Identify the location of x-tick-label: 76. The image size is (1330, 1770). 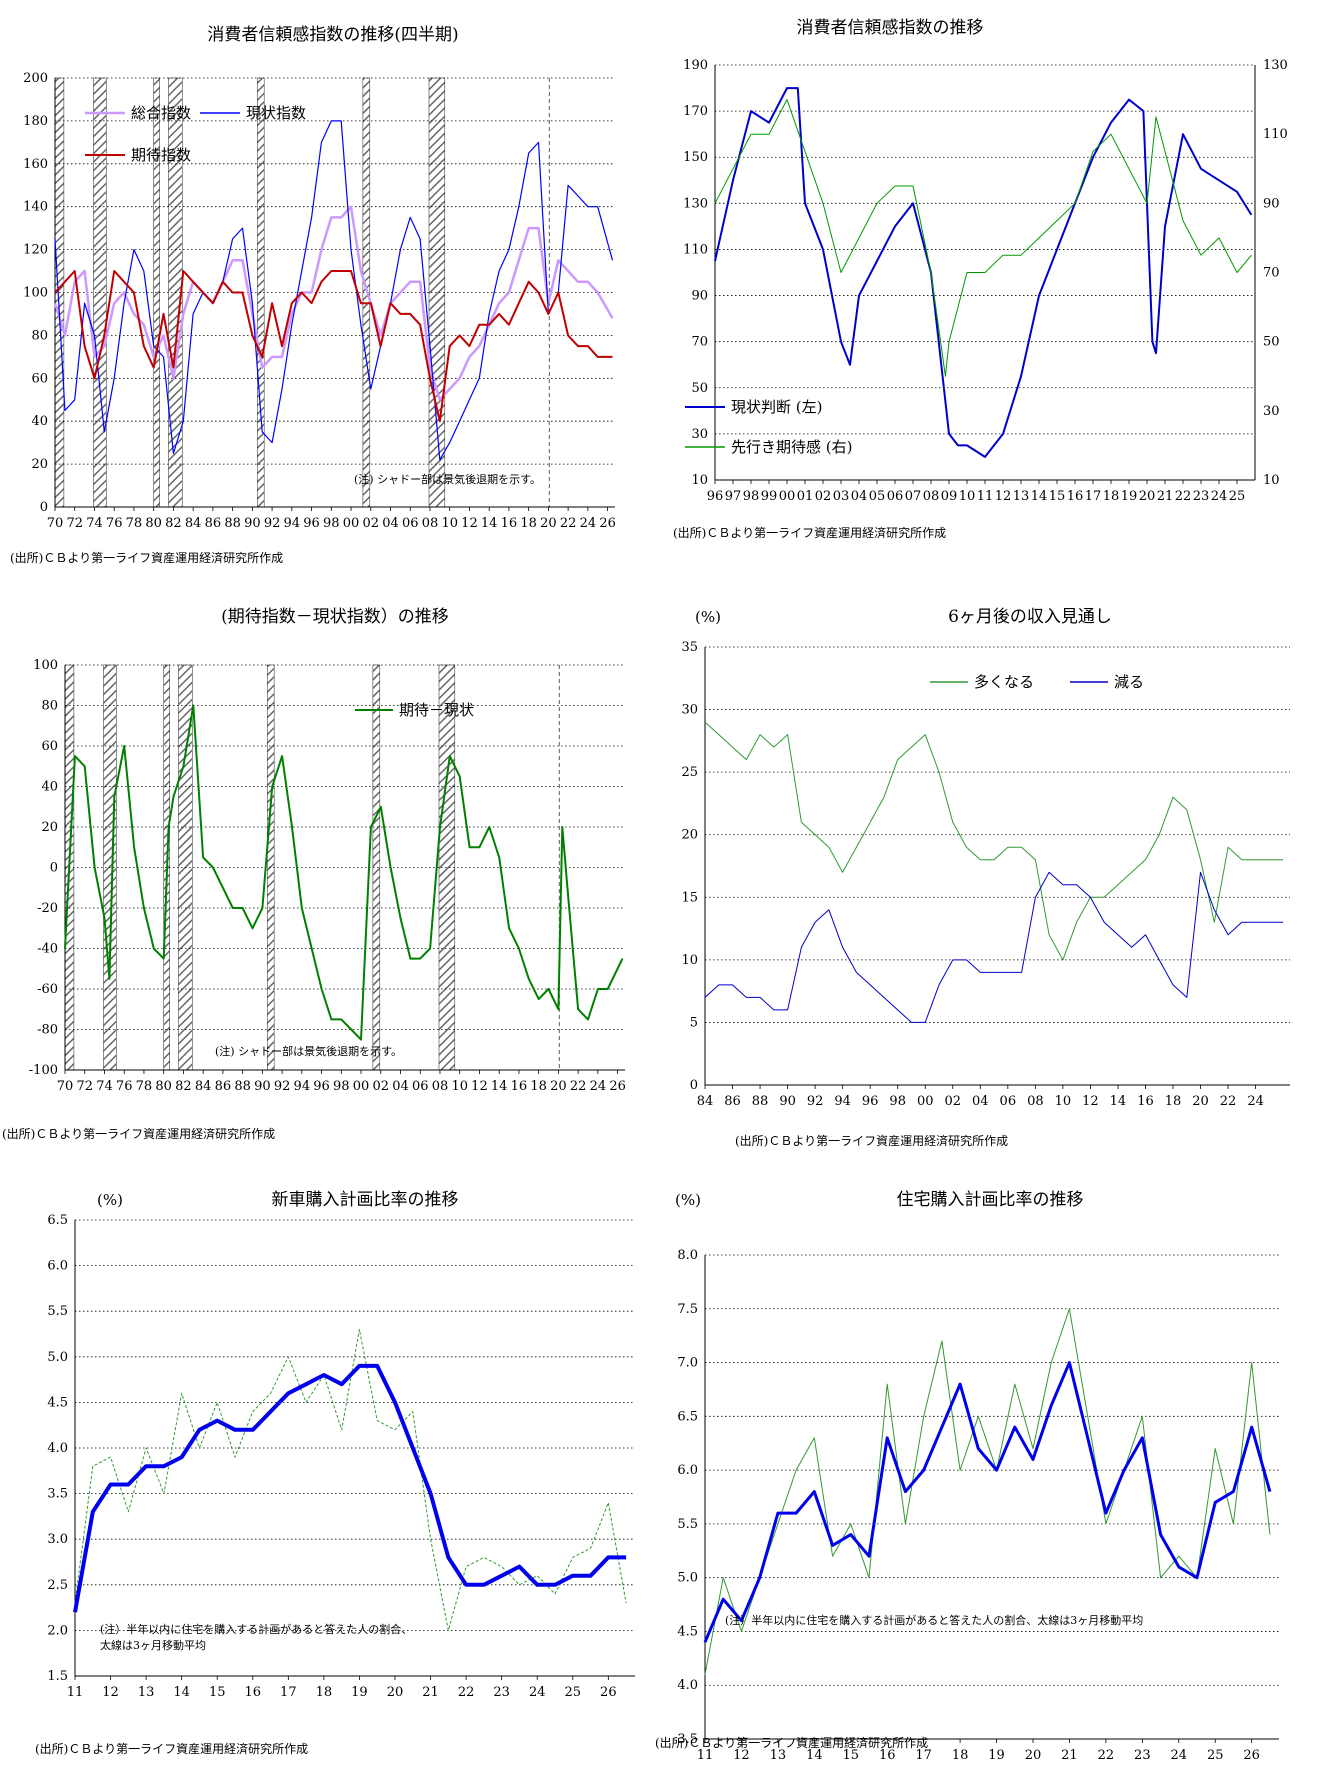
(114, 523).